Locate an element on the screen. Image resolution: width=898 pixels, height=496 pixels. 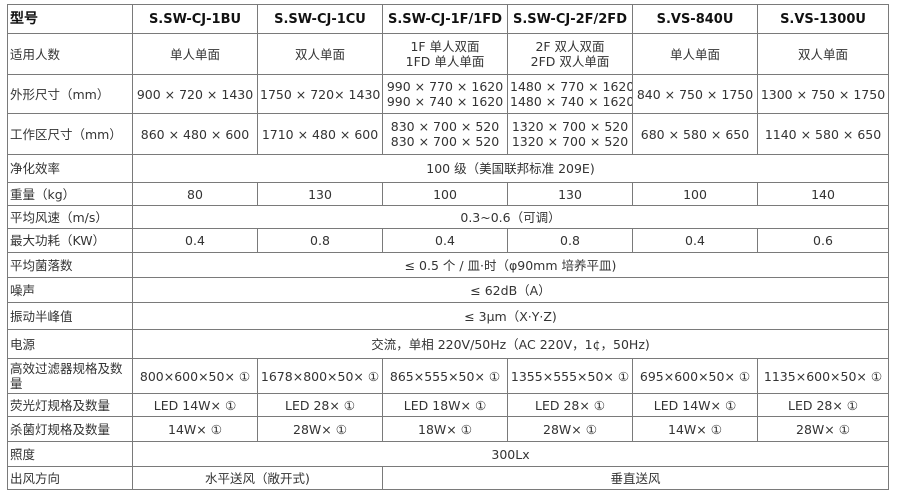
cell-text: 水平送风（敞开式) is located at coordinates (257, 478).